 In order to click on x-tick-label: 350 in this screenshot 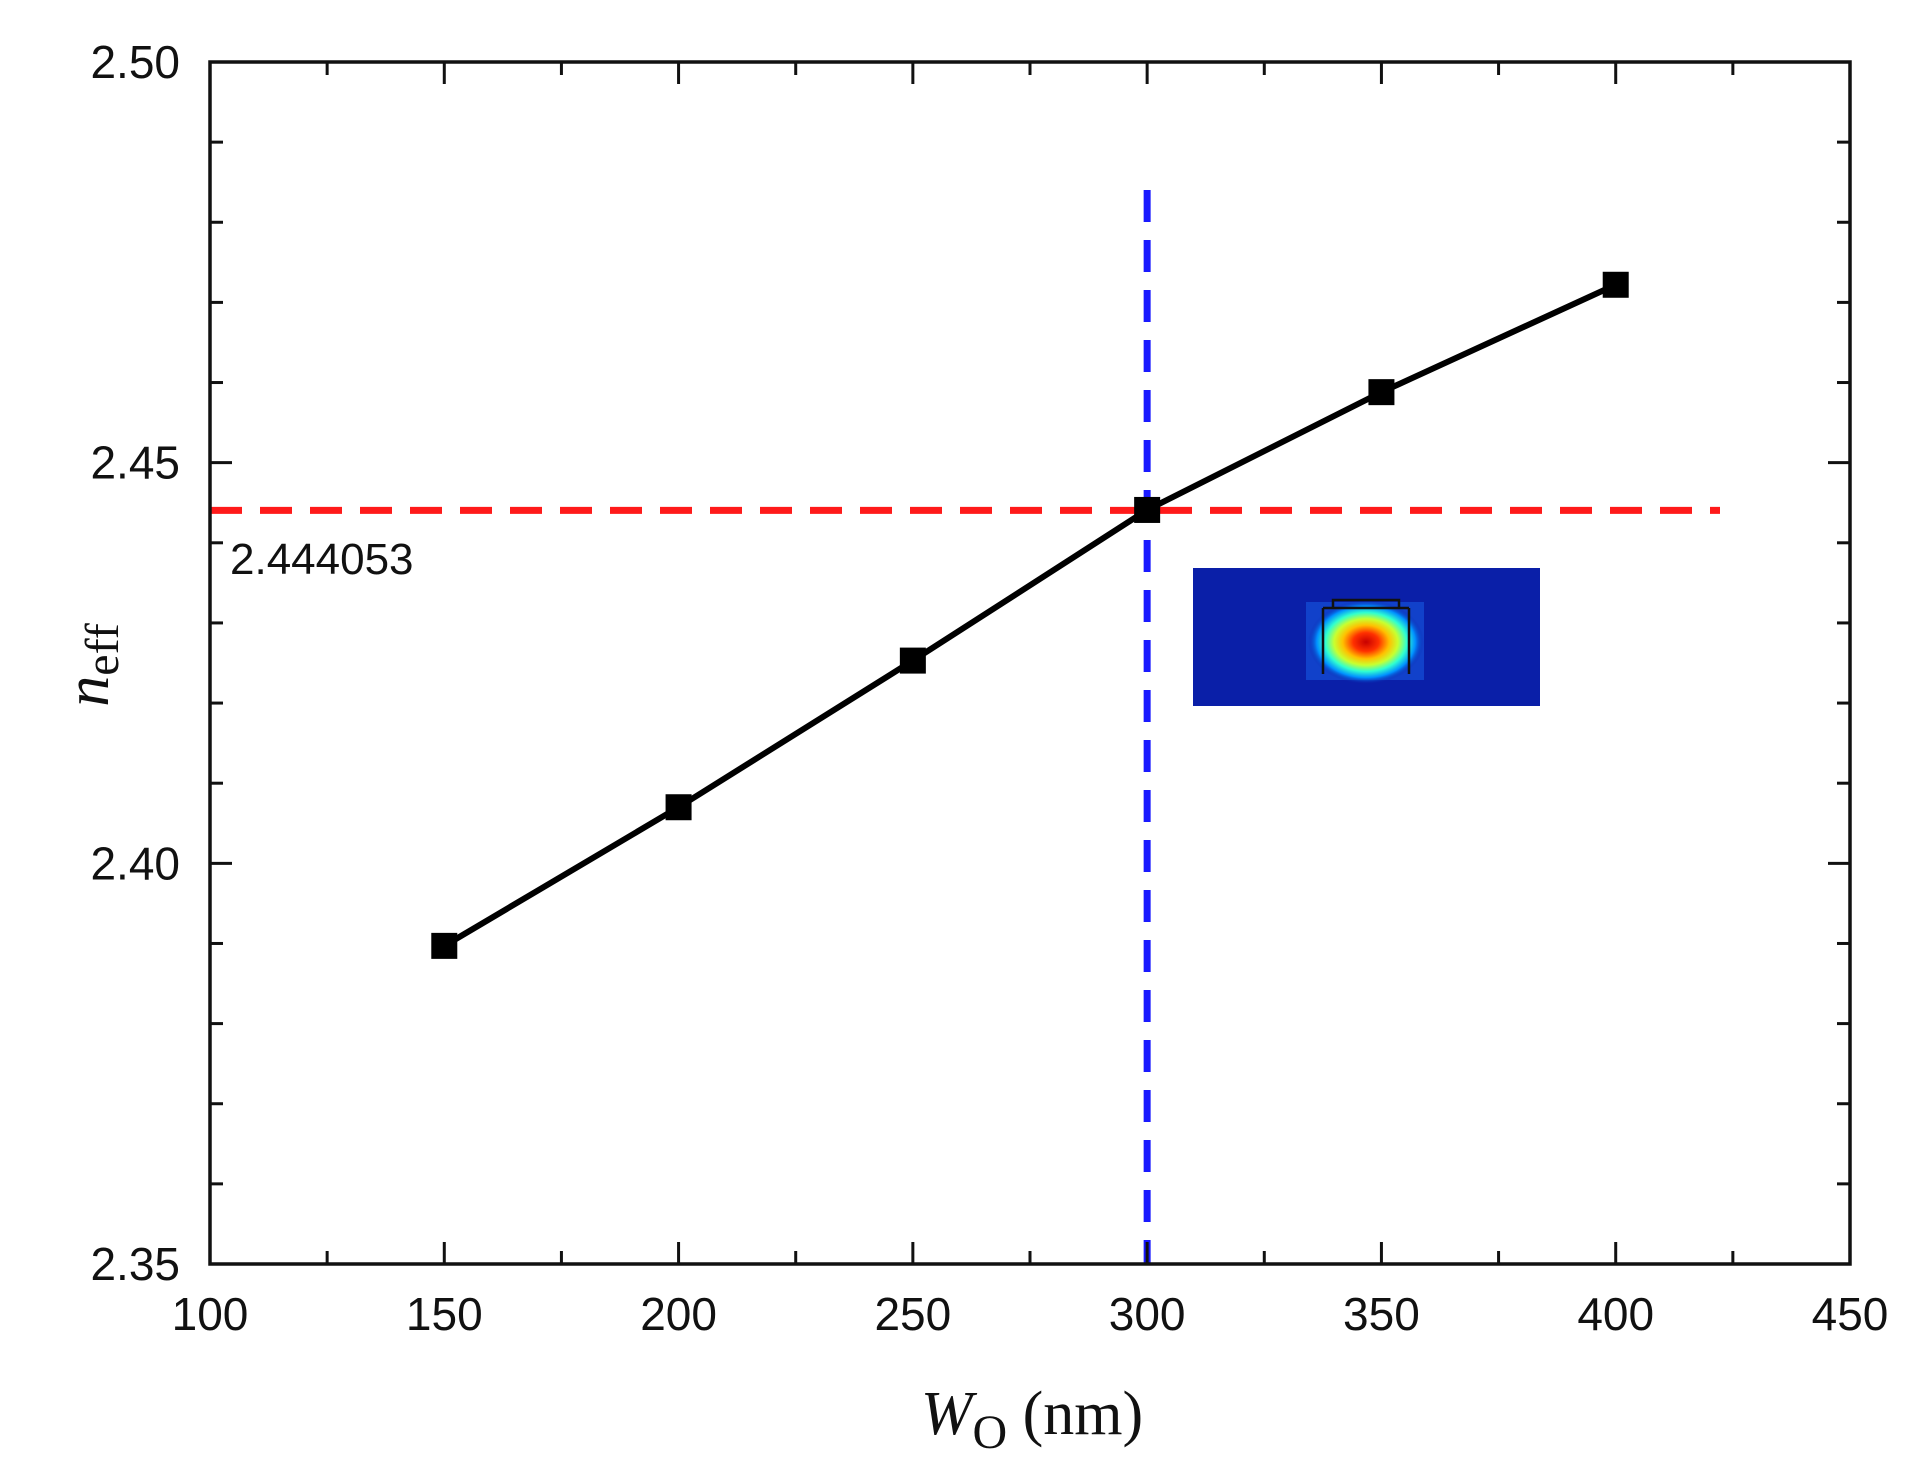, I will do `click(1381, 1314)`.